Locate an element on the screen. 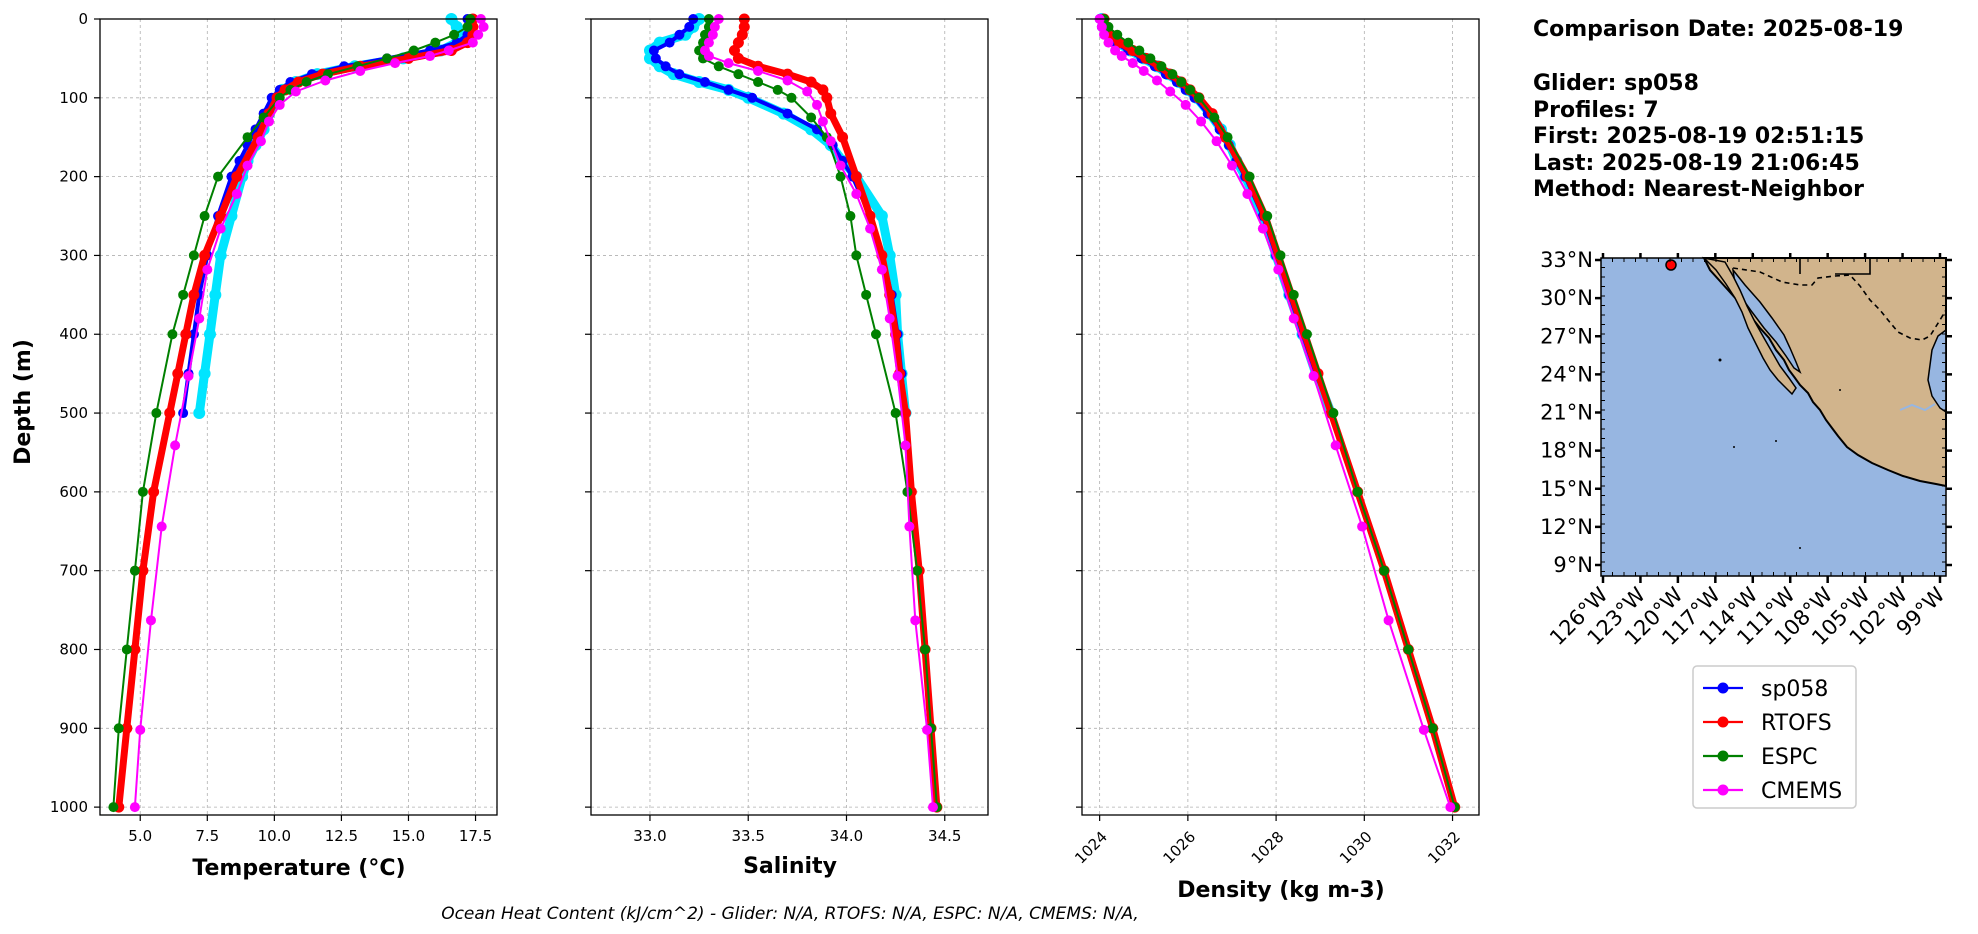  x-tick-label: 1028 is located at coordinates (1268, 848).